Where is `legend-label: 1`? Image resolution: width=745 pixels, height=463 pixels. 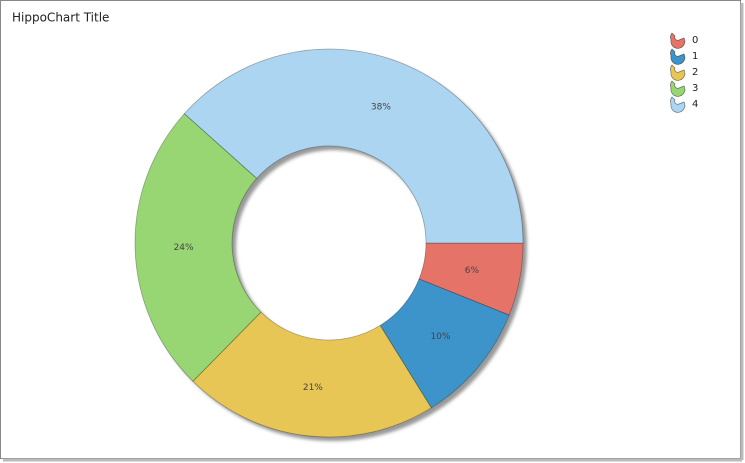 legend-label: 1 is located at coordinates (695, 56).